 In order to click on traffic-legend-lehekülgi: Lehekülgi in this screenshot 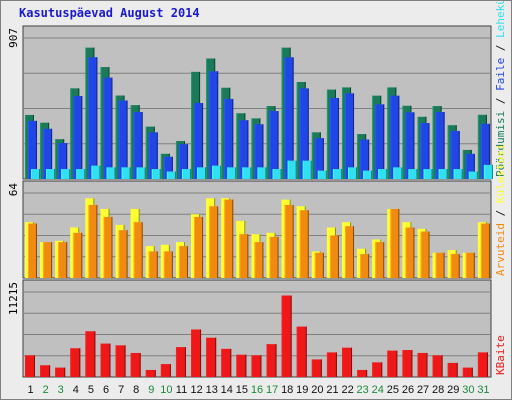, I will do `click(500, 19)`.